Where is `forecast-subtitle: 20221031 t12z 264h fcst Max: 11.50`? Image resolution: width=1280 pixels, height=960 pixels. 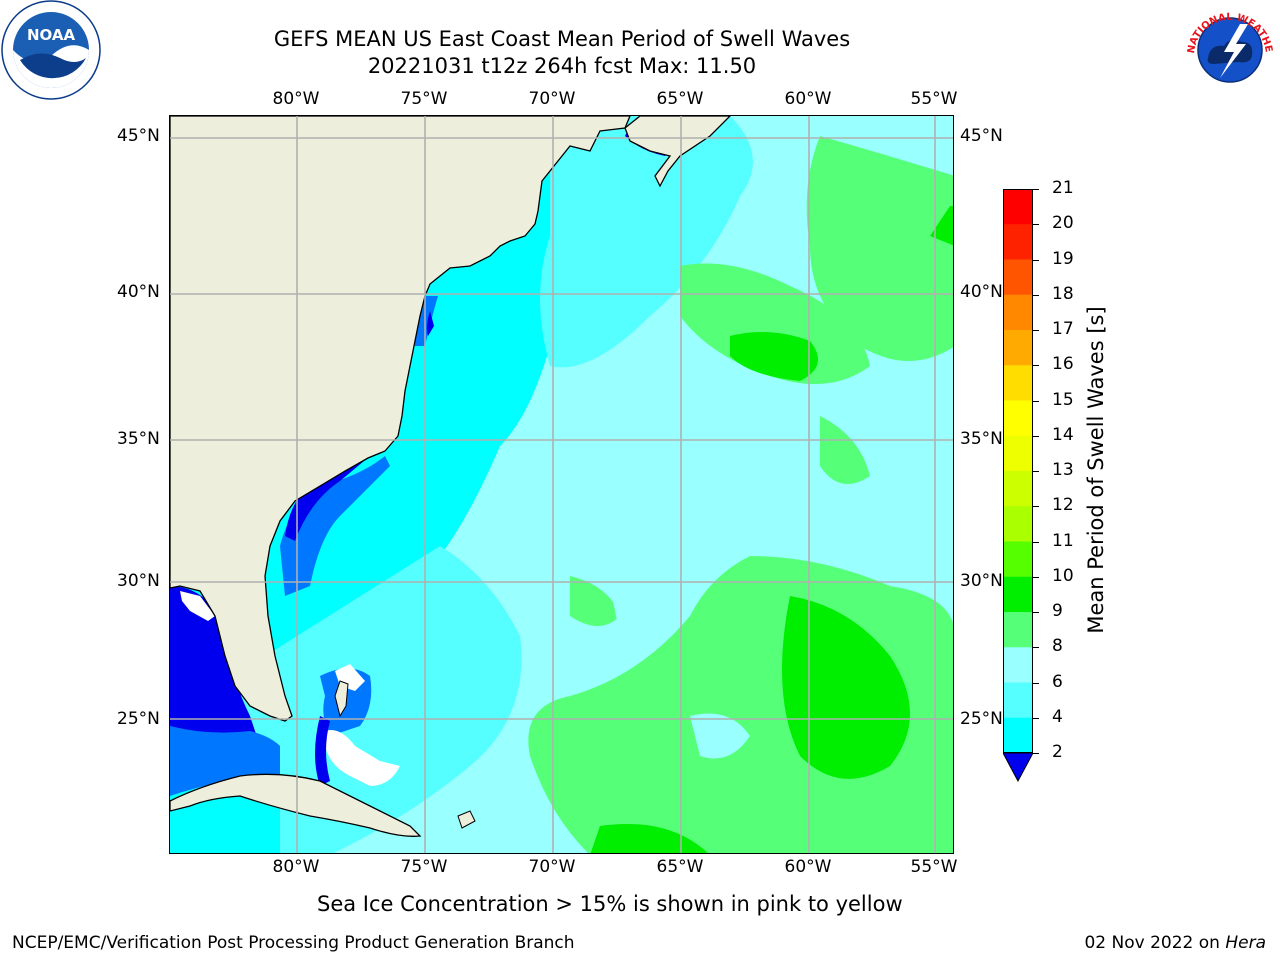 forecast-subtitle: 20221031 t12z 264h fcst Max: 11.50 is located at coordinates (562, 66).